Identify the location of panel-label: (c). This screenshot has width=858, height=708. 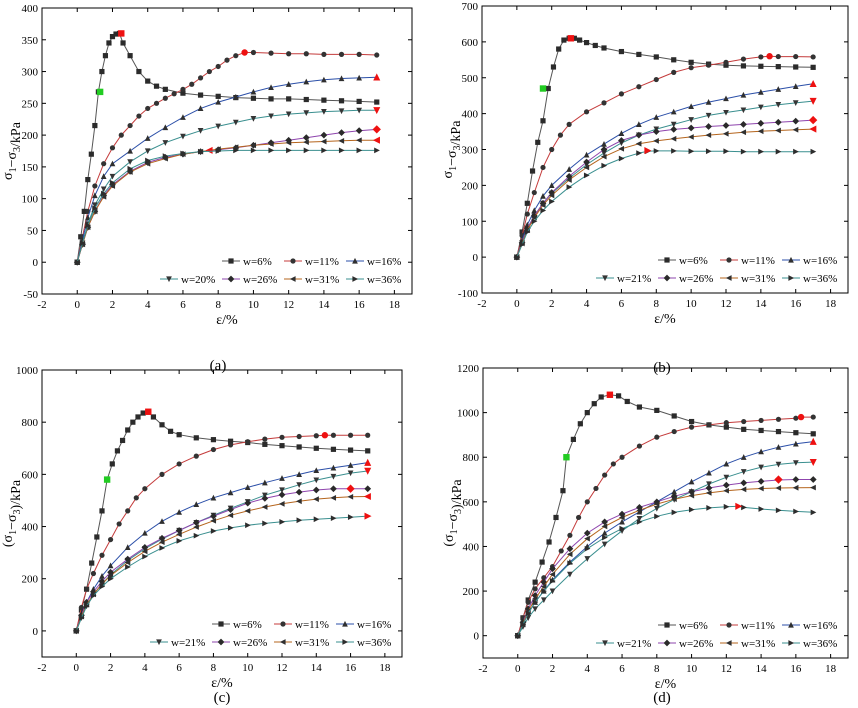
(222, 698).